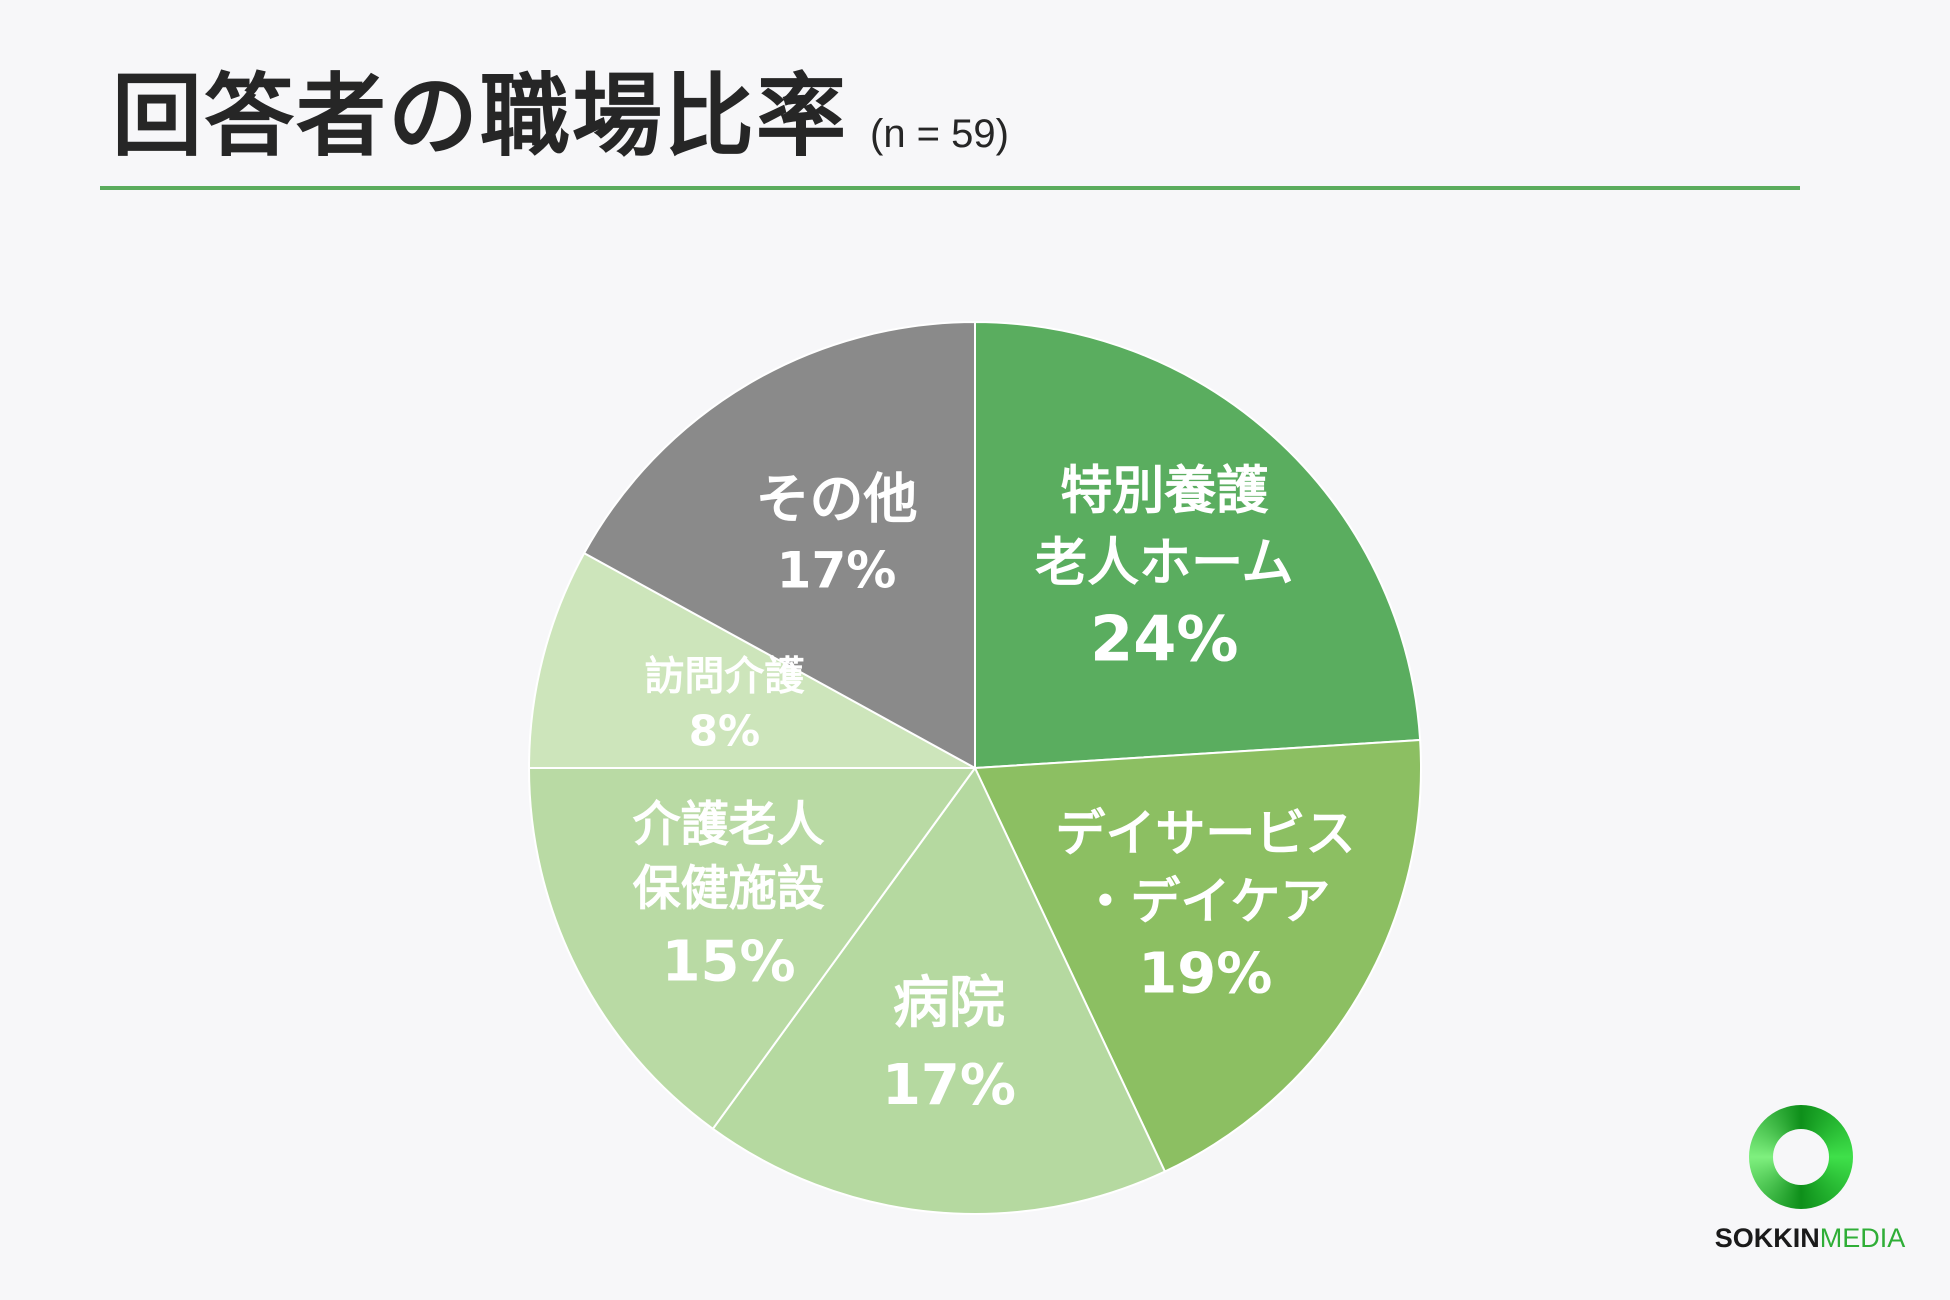 The height and width of the screenshot is (1300, 1950). I want to click on slice-label-percent: 19%, so click(1205, 974).